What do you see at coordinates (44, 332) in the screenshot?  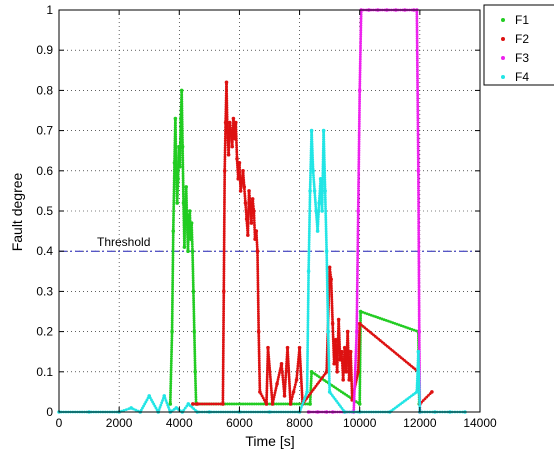 I see `y-tick-label: 0.2` at bounding box center [44, 332].